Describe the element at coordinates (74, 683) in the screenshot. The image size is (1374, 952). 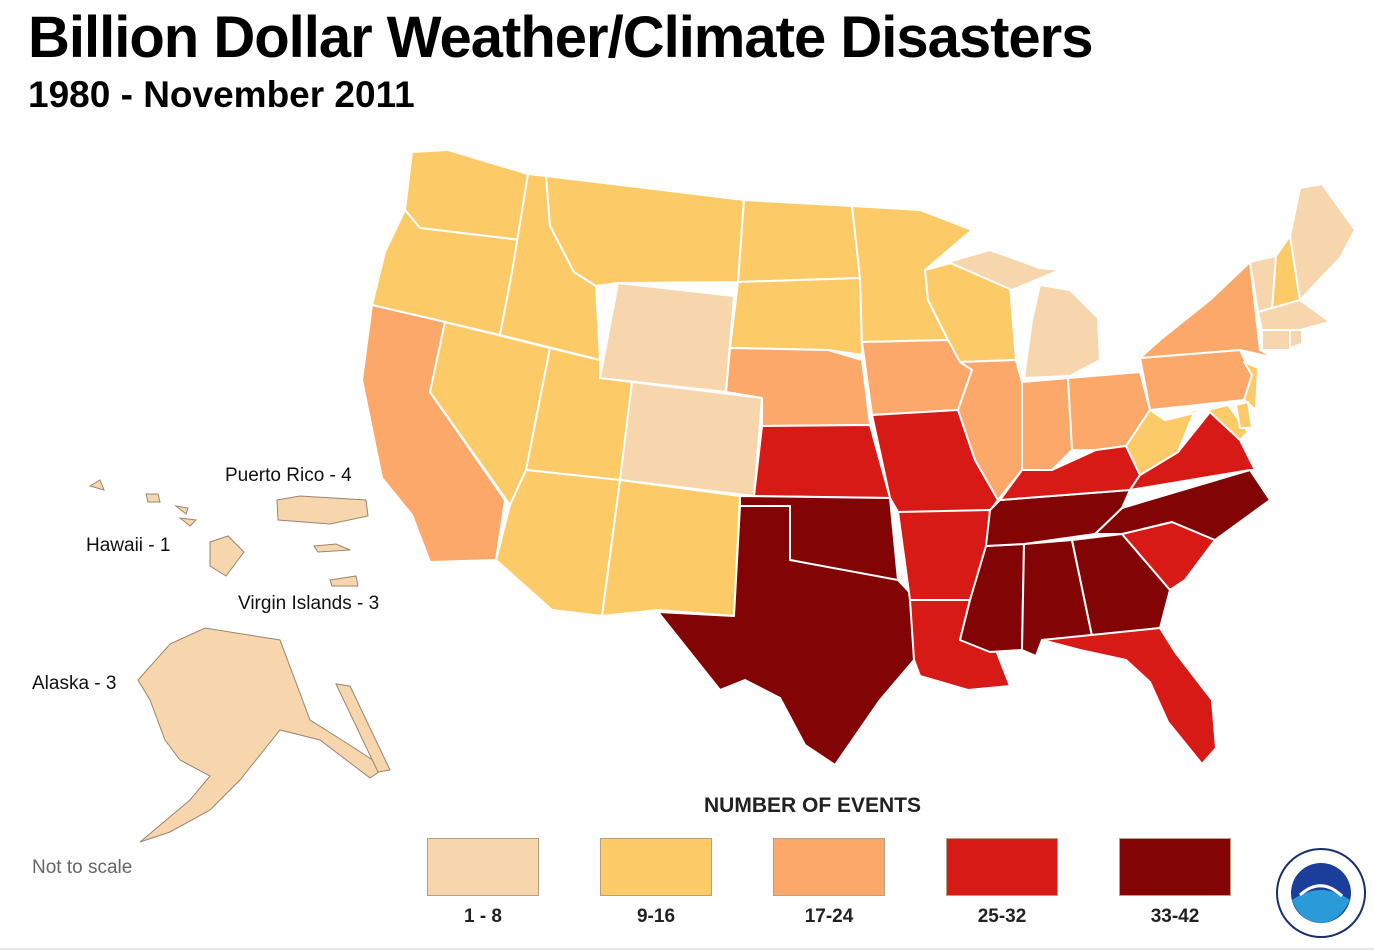
I see `territory-label-alaska: Alaska - 3` at that location.